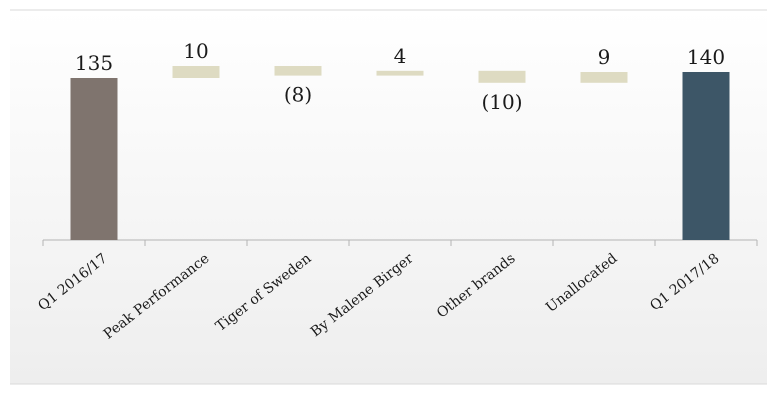 The height and width of the screenshot is (395, 767). Describe the element at coordinates (604, 57) in the screenshot. I see `data-label: 9` at that location.